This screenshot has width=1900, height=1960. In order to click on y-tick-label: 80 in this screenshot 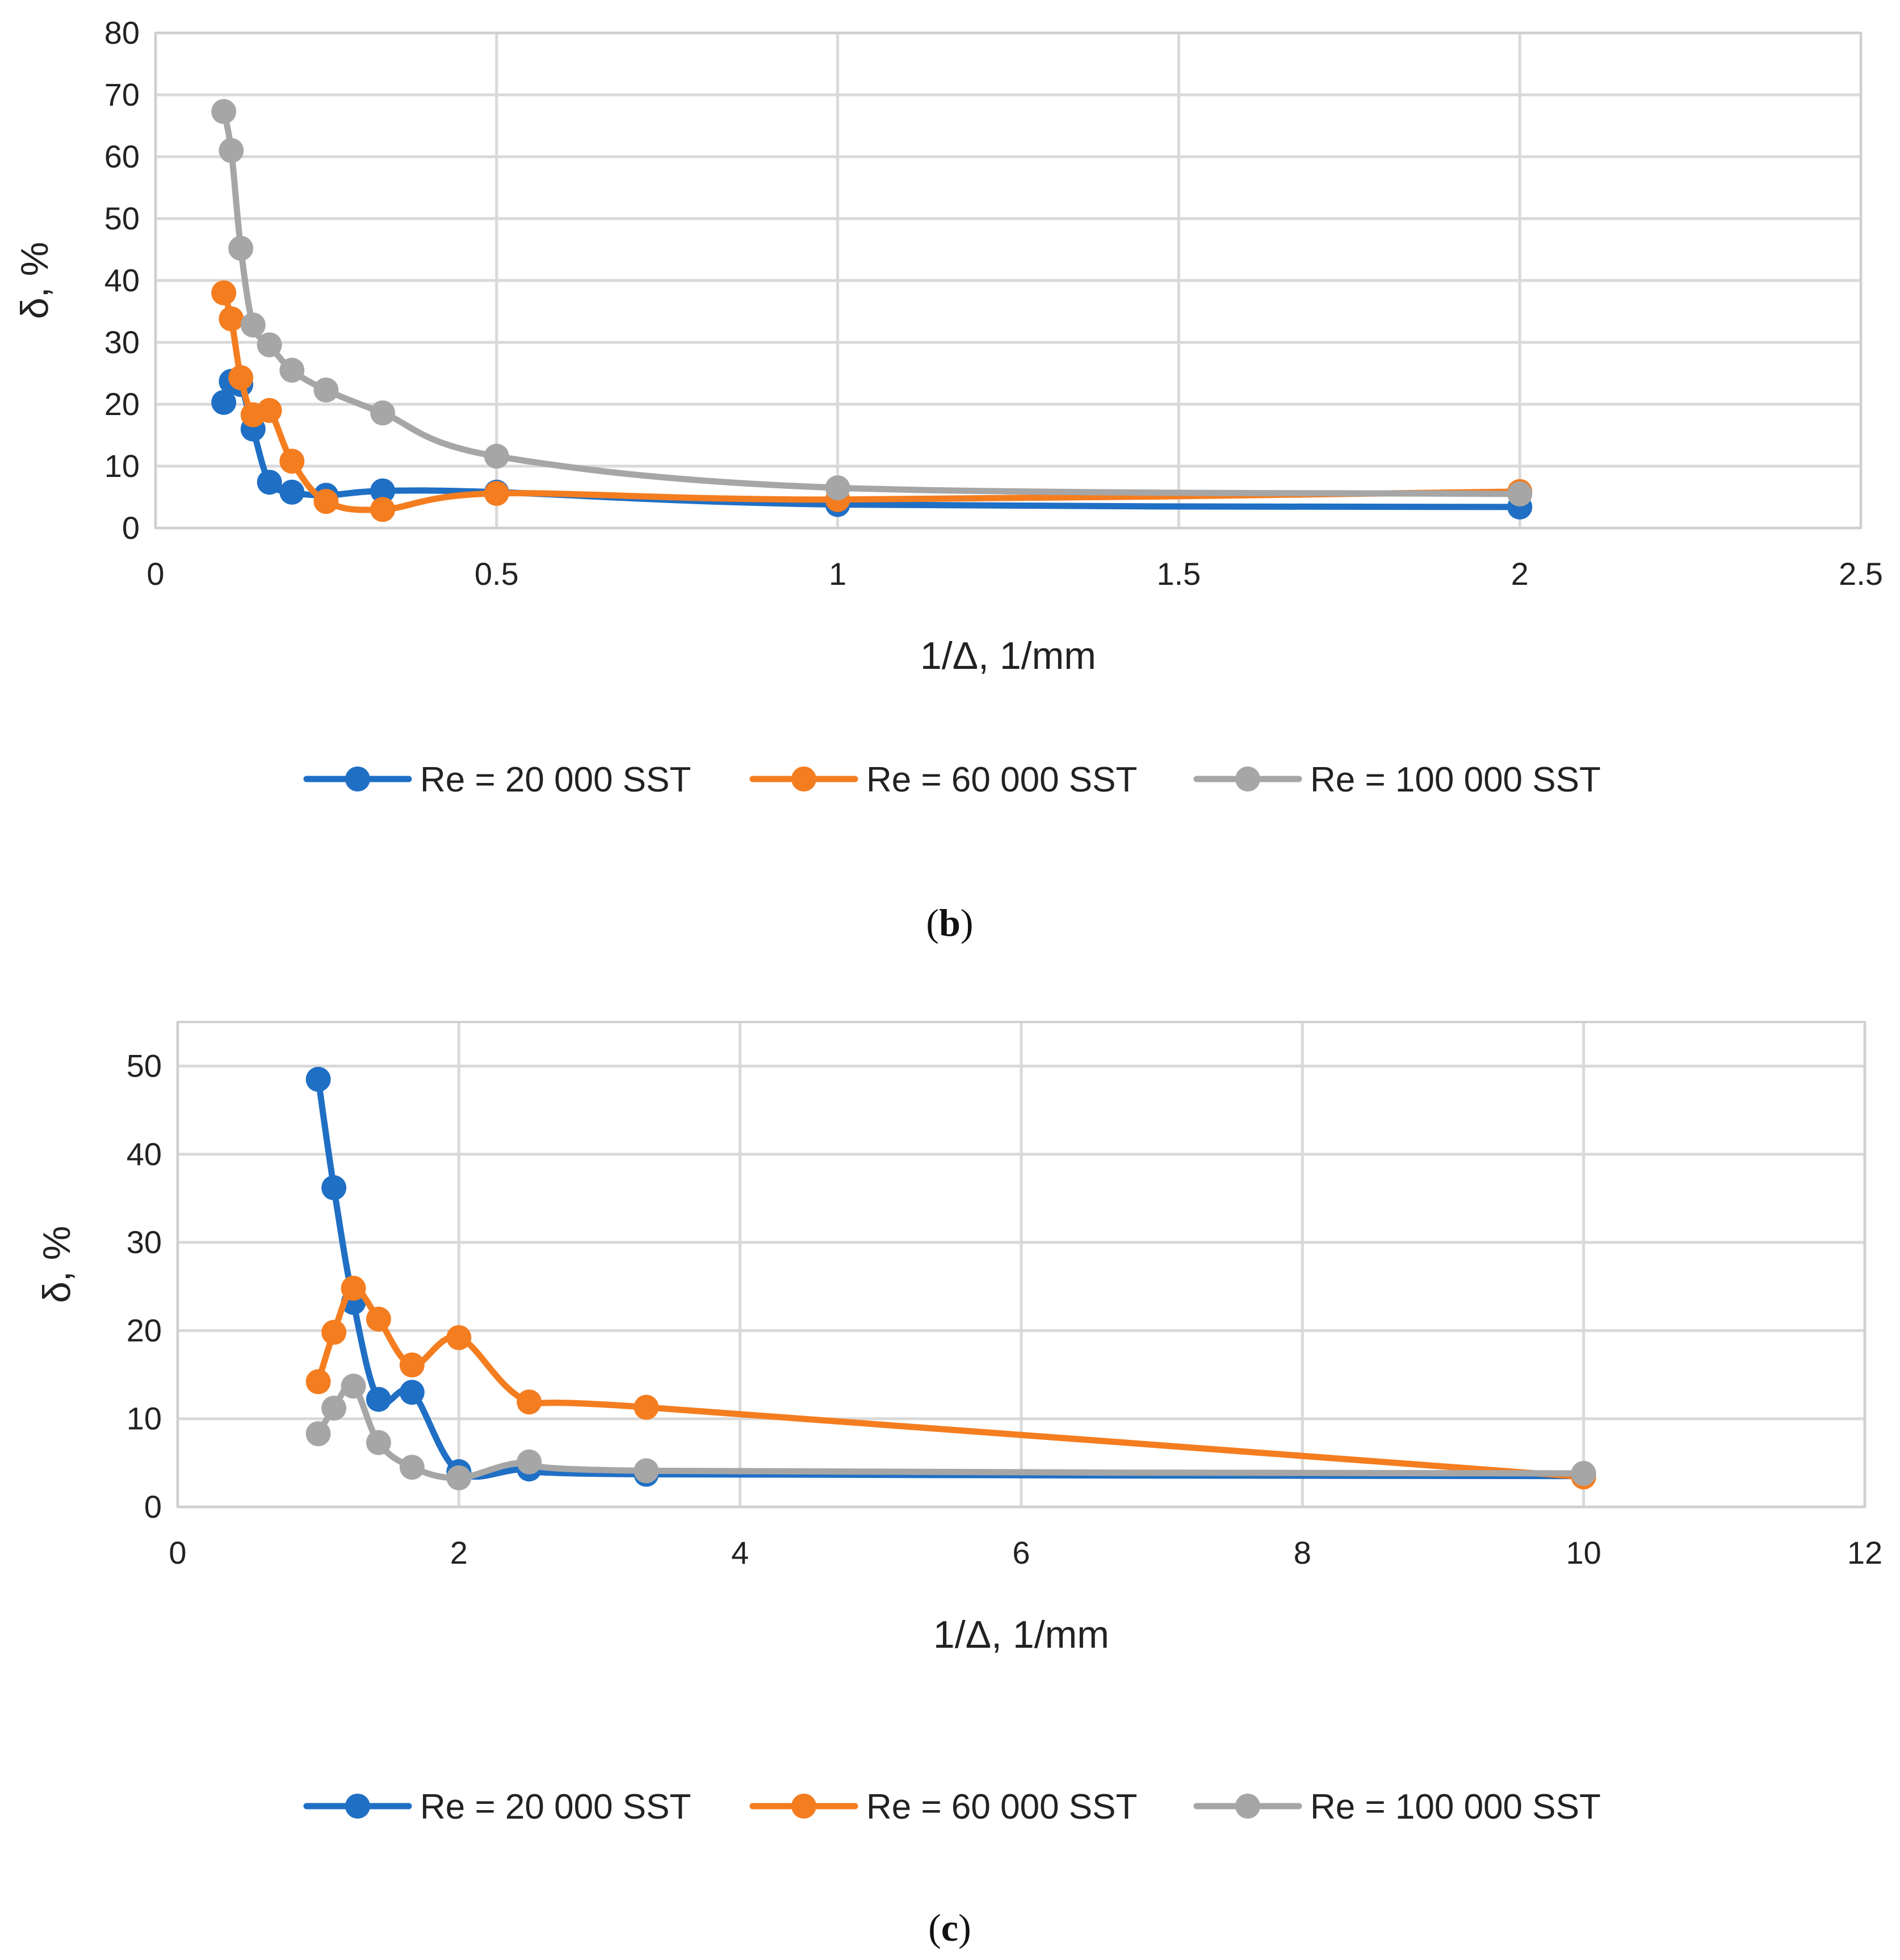, I will do `click(122, 33)`.